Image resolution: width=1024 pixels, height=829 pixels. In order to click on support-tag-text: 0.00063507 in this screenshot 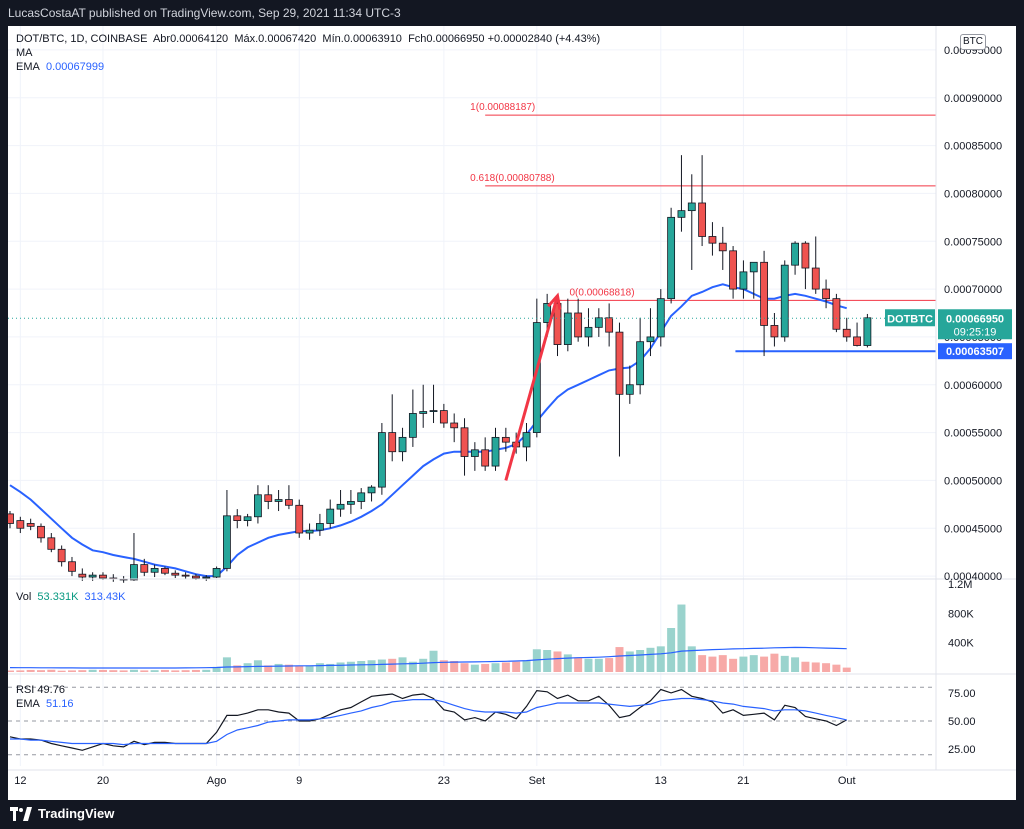, I will do `click(975, 352)`.